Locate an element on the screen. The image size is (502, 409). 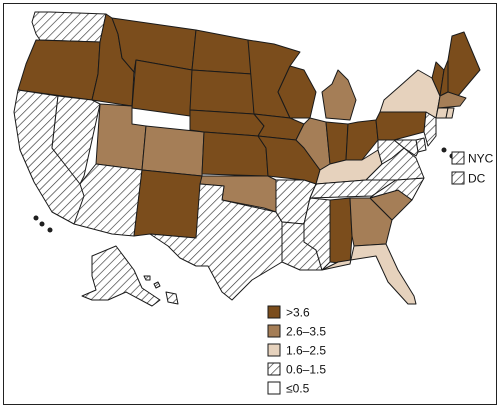
jurisdiction-label-dc: DC is located at coordinates (477, 179).